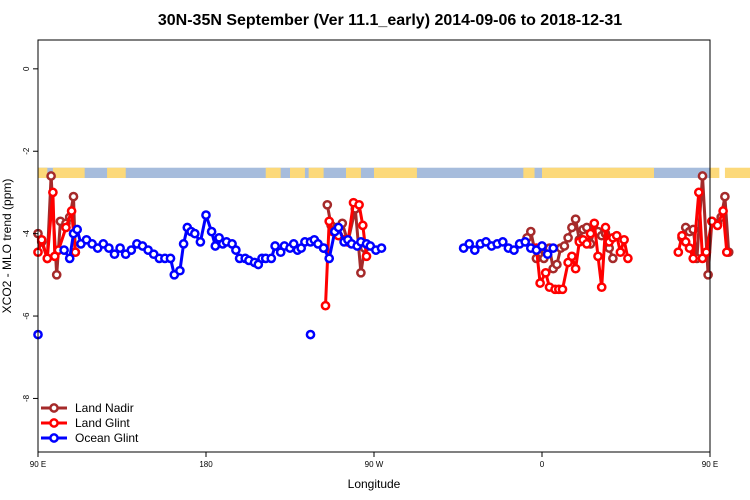 This screenshot has height=500, width=750. I want to click on y-tick-label: -8, so click(26, 398).